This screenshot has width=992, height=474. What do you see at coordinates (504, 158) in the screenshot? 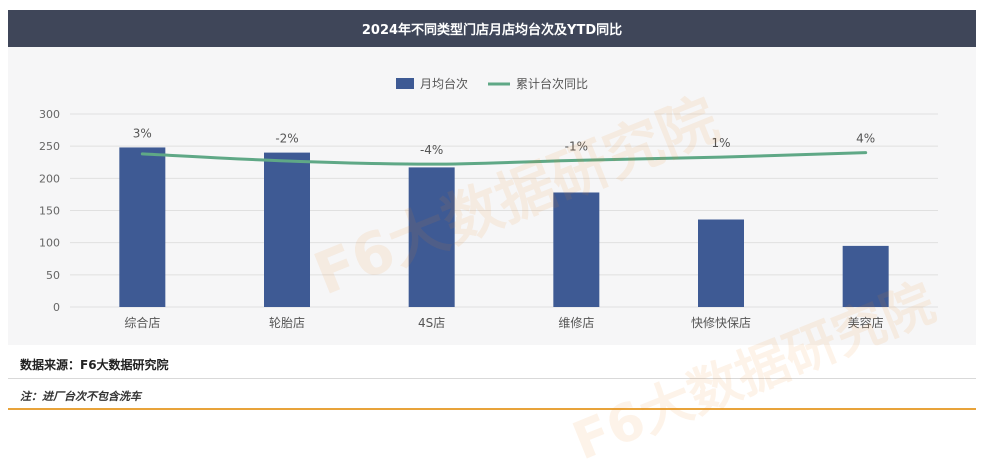
I see `series-line` at bounding box center [504, 158].